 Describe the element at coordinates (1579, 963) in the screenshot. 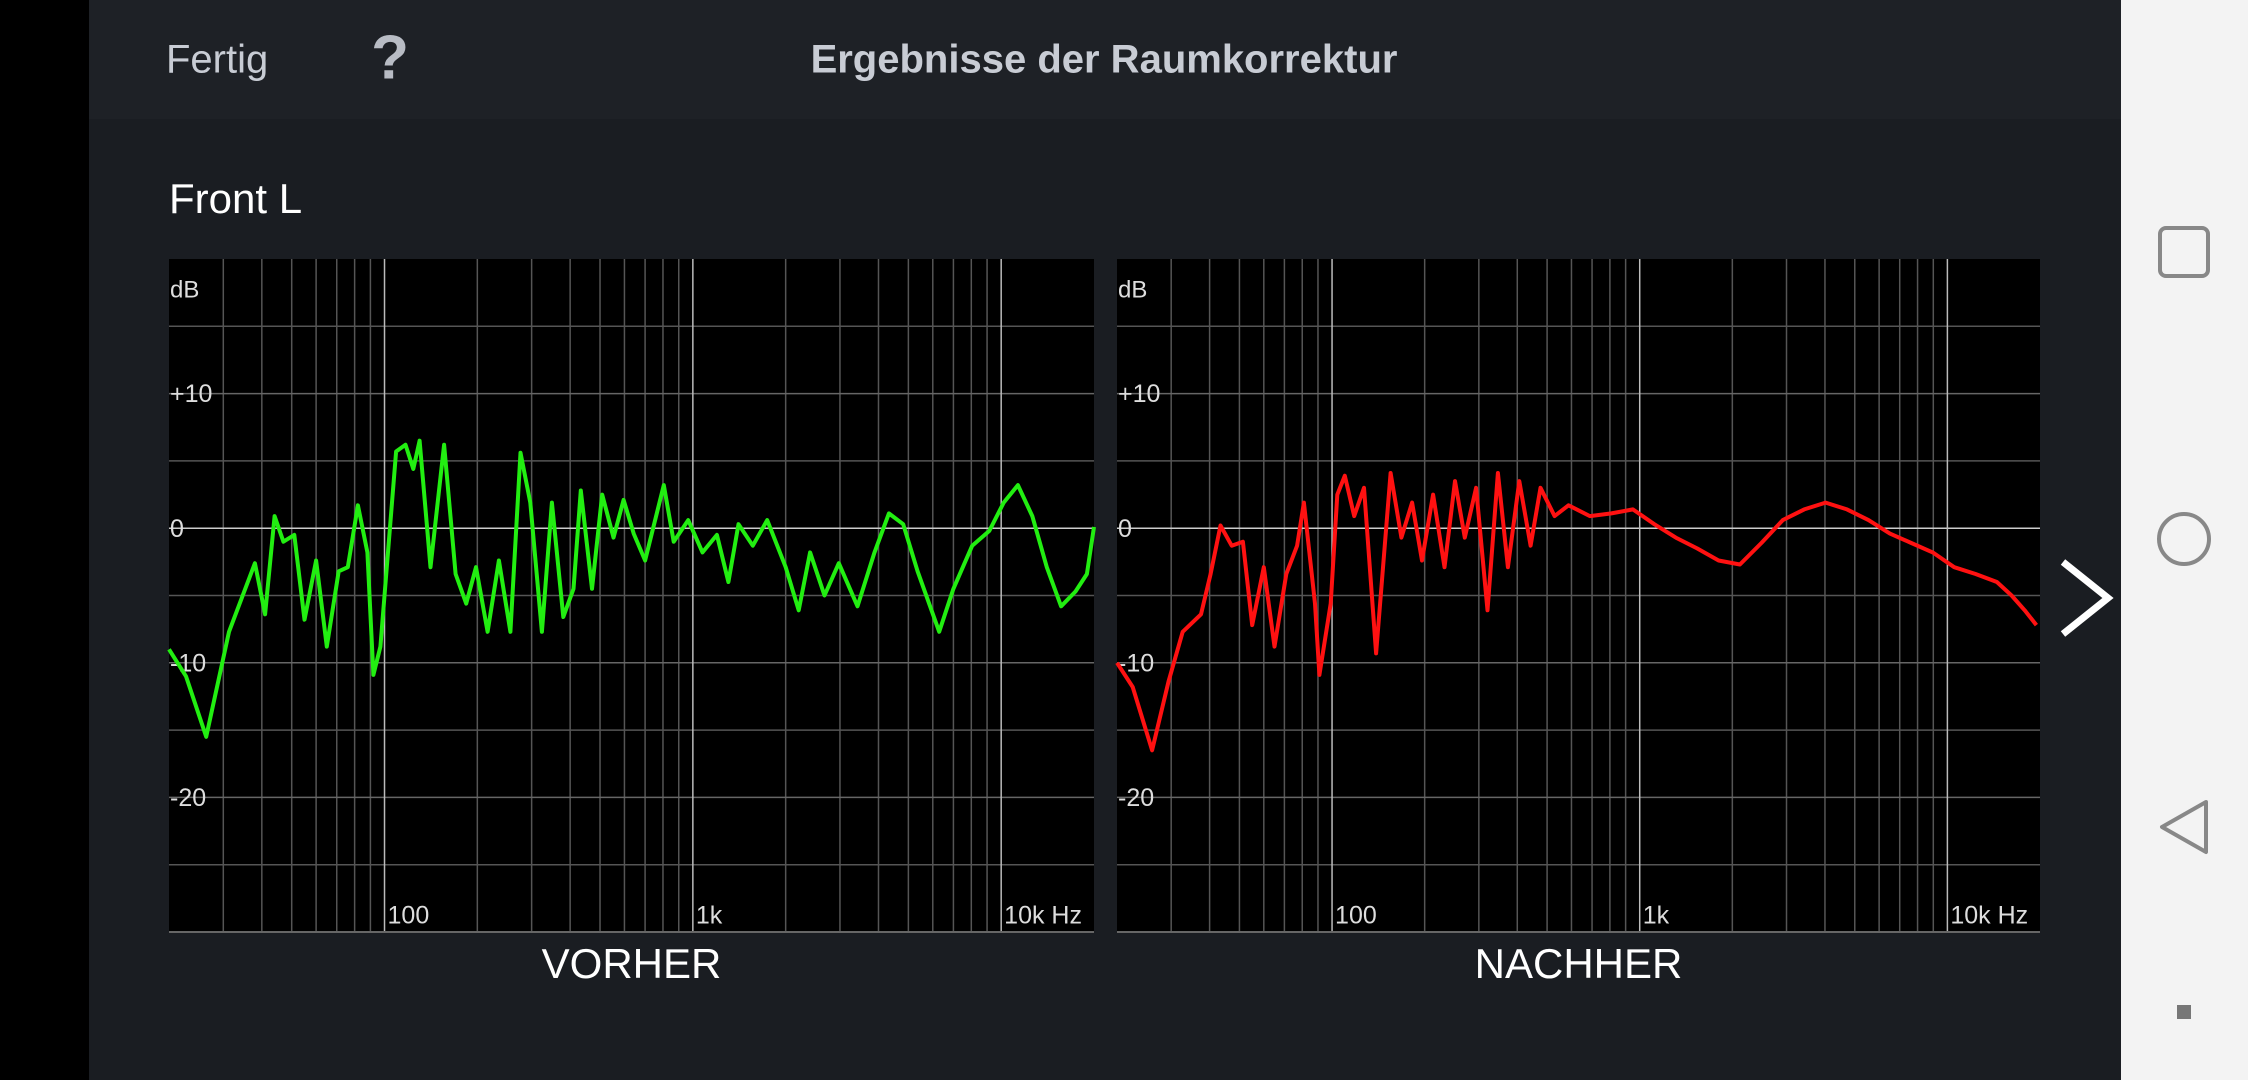

I see `chart-caption: NACHHER` at that location.